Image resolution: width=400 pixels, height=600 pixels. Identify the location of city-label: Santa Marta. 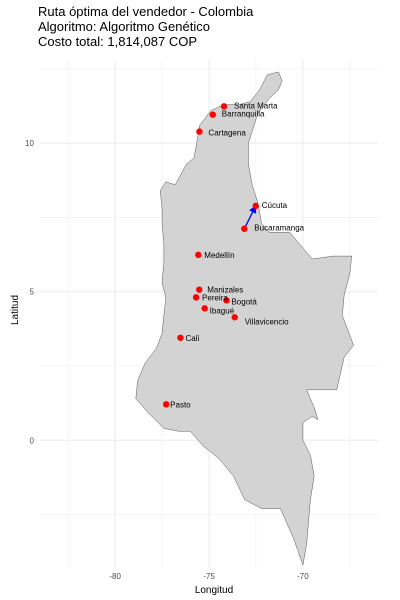
(256, 105).